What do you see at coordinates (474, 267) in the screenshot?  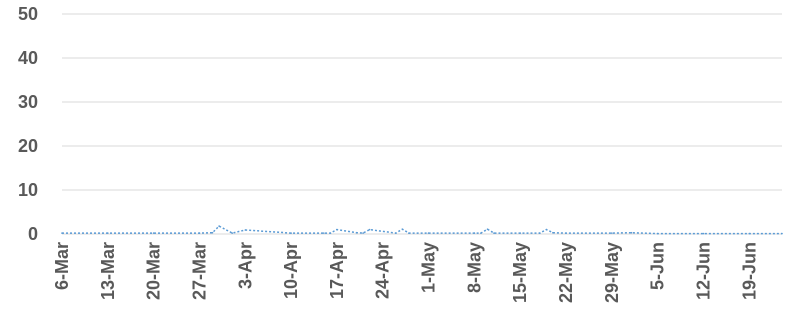 I see `x-tick-label: 8-May` at bounding box center [474, 267].